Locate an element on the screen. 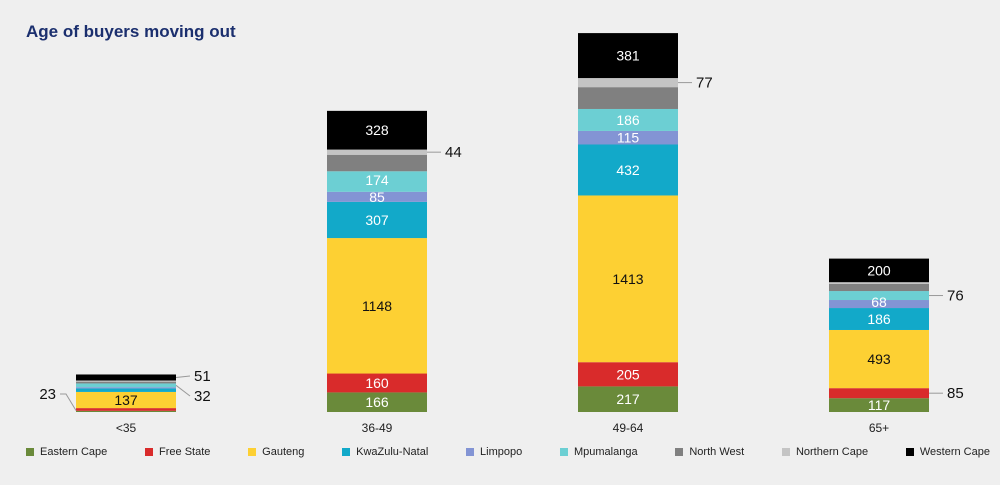  legend-item: Mpumalanga is located at coordinates (599, 452).